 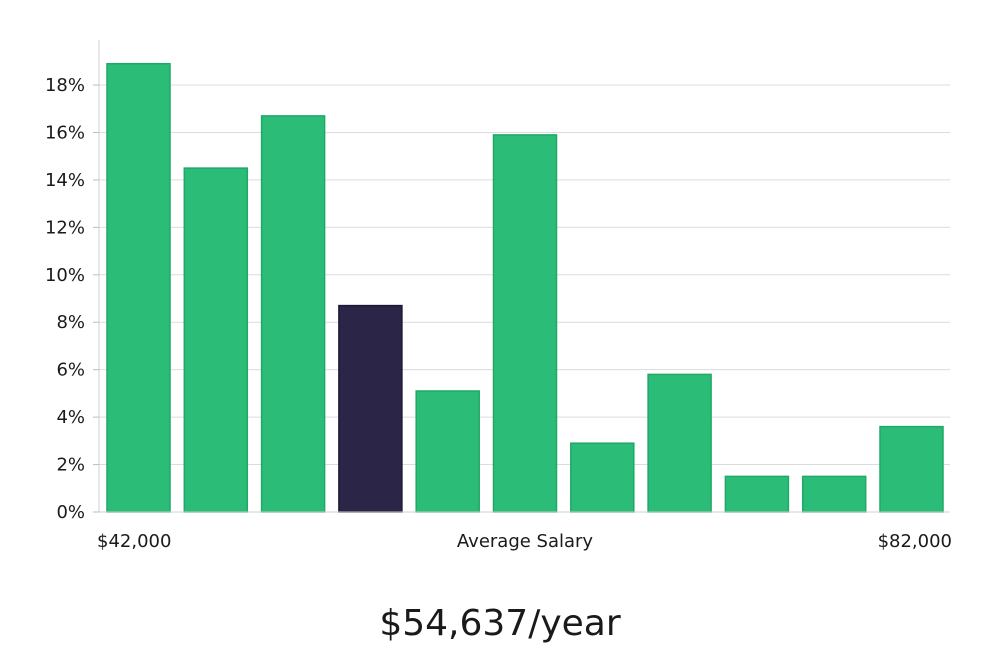 I want to click on y-tick-label: 10%, so click(x=65, y=275).